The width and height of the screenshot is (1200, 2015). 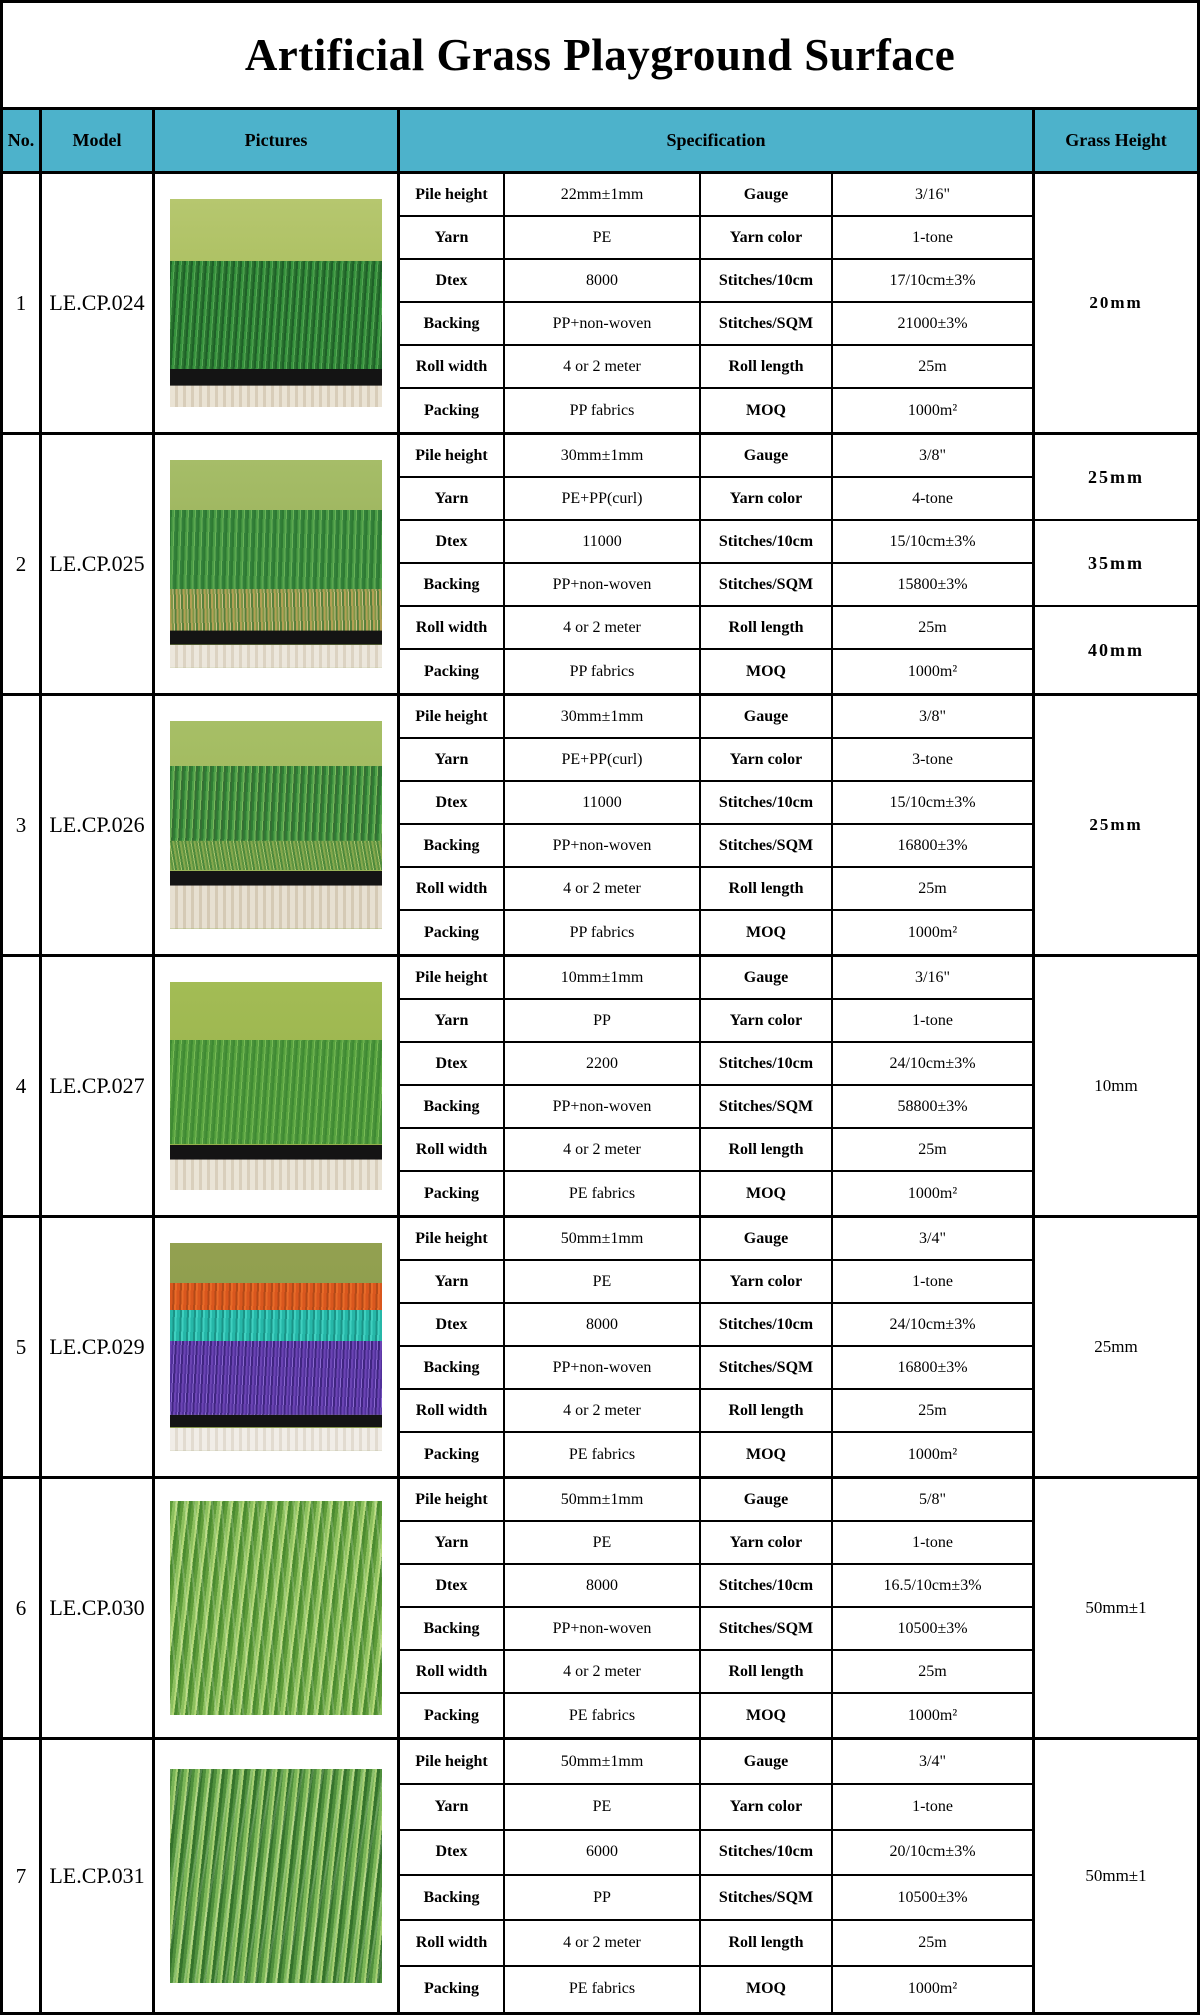 What do you see at coordinates (603, 889) in the screenshot?
I see `spec-value: 4 or 2 meter` at bounding box center [603, 889].